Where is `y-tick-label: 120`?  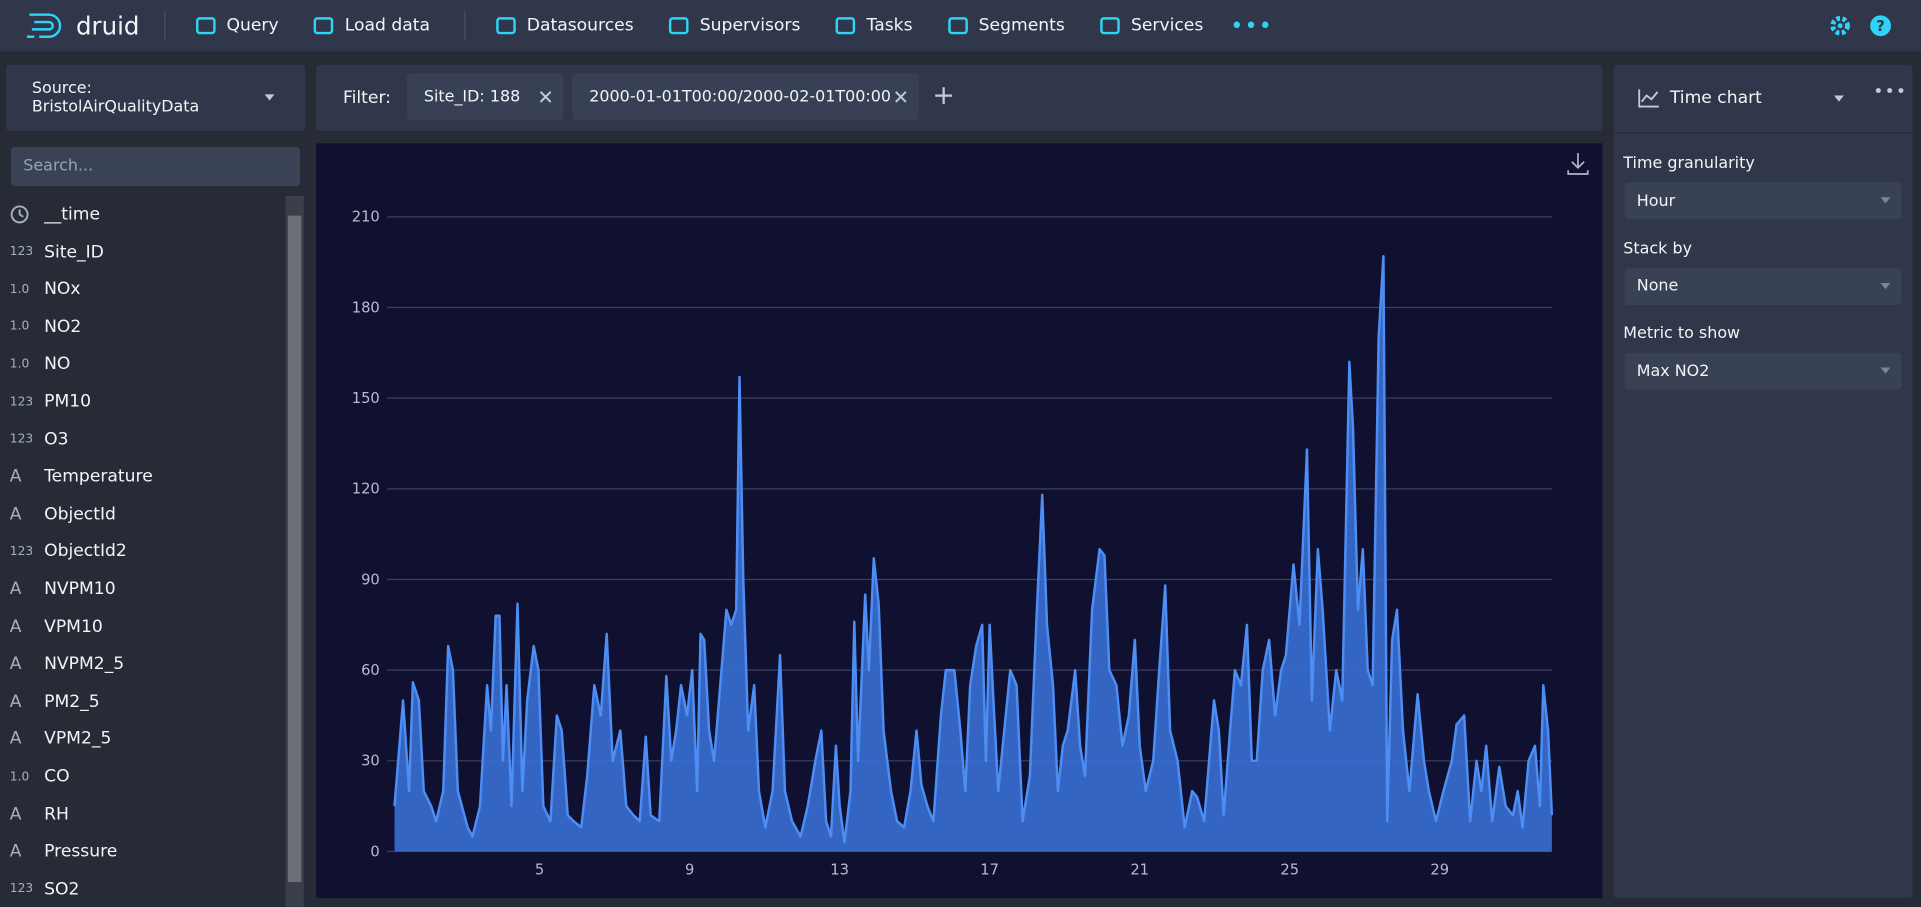
y-tick-label: 120 is located at coordinates (366, 489).